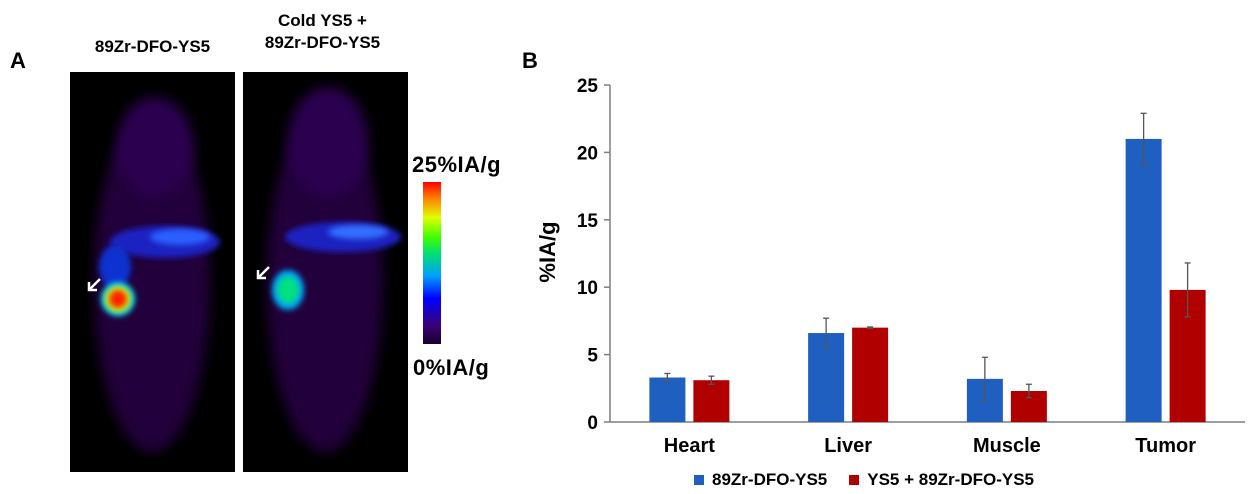 This screenshot has height=494, width=1250. Describe the element at coordinates (451, 367) in the screenshot. I see `colorbar-min-label: 0%IA/g` at that location.